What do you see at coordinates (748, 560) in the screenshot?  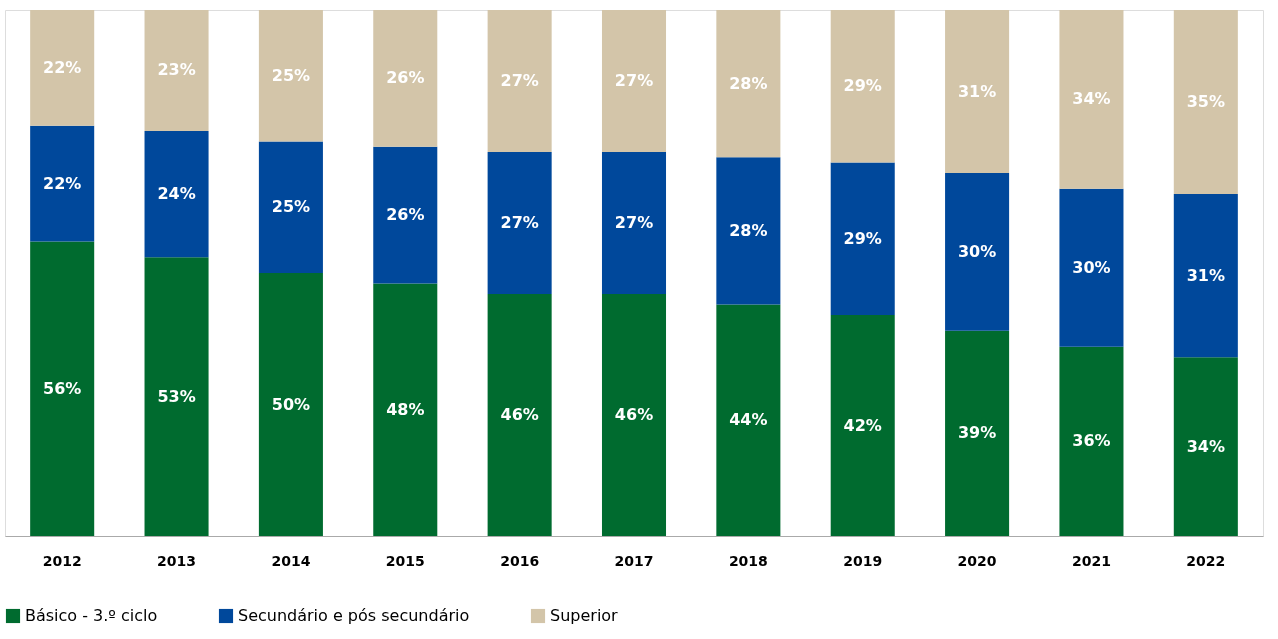 I see `x-tick-label: 2018` at bounding box center [748, 560].